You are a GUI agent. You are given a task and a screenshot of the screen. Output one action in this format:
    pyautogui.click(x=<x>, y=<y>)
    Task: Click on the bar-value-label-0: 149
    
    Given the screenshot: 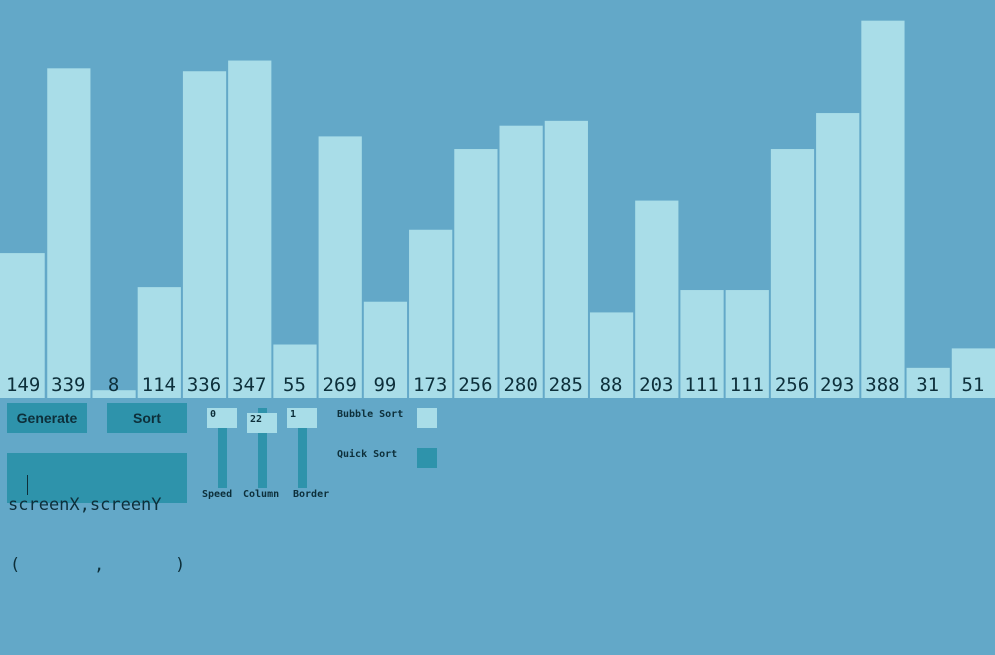 What is the action you would take?
    pyautogui.click(x=23, y=385)
    